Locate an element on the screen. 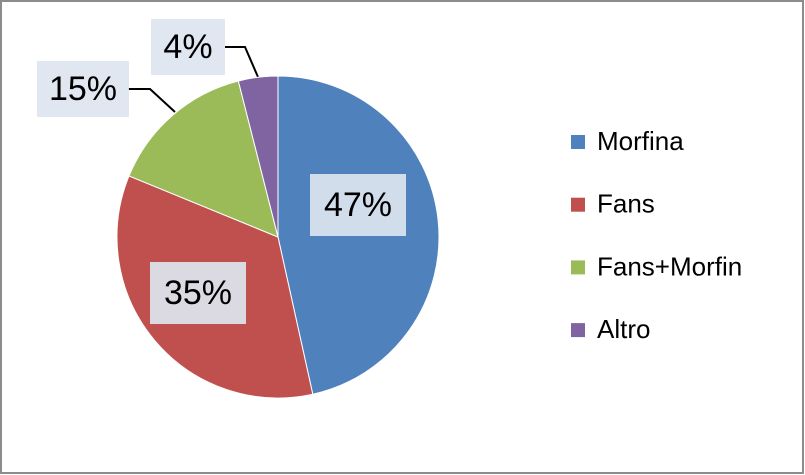 This screenshot has height=475, width=805. data-label: 4% is located at coordinates (187, 47).